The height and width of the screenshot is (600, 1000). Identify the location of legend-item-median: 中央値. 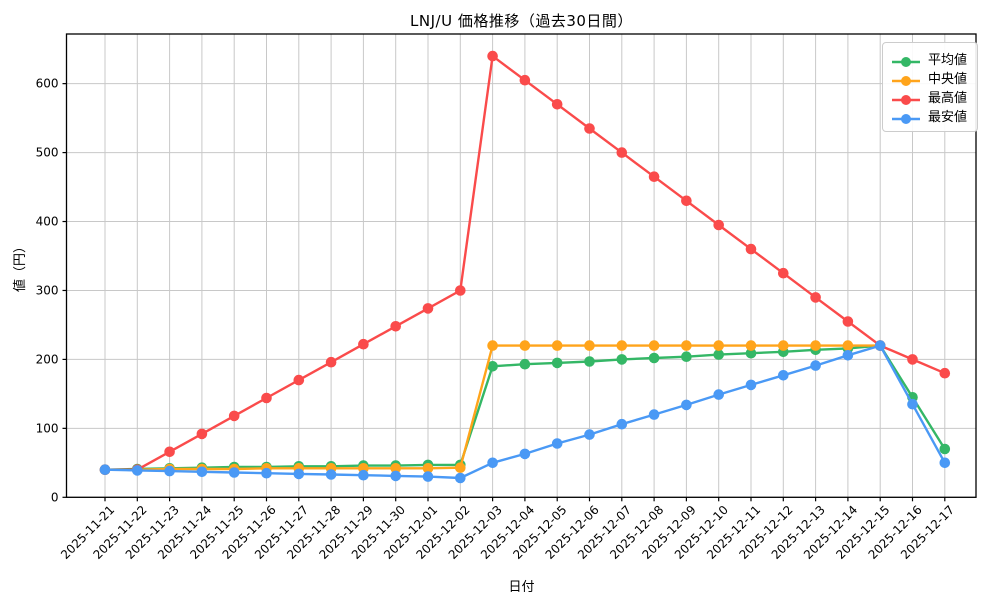
(929, 77).